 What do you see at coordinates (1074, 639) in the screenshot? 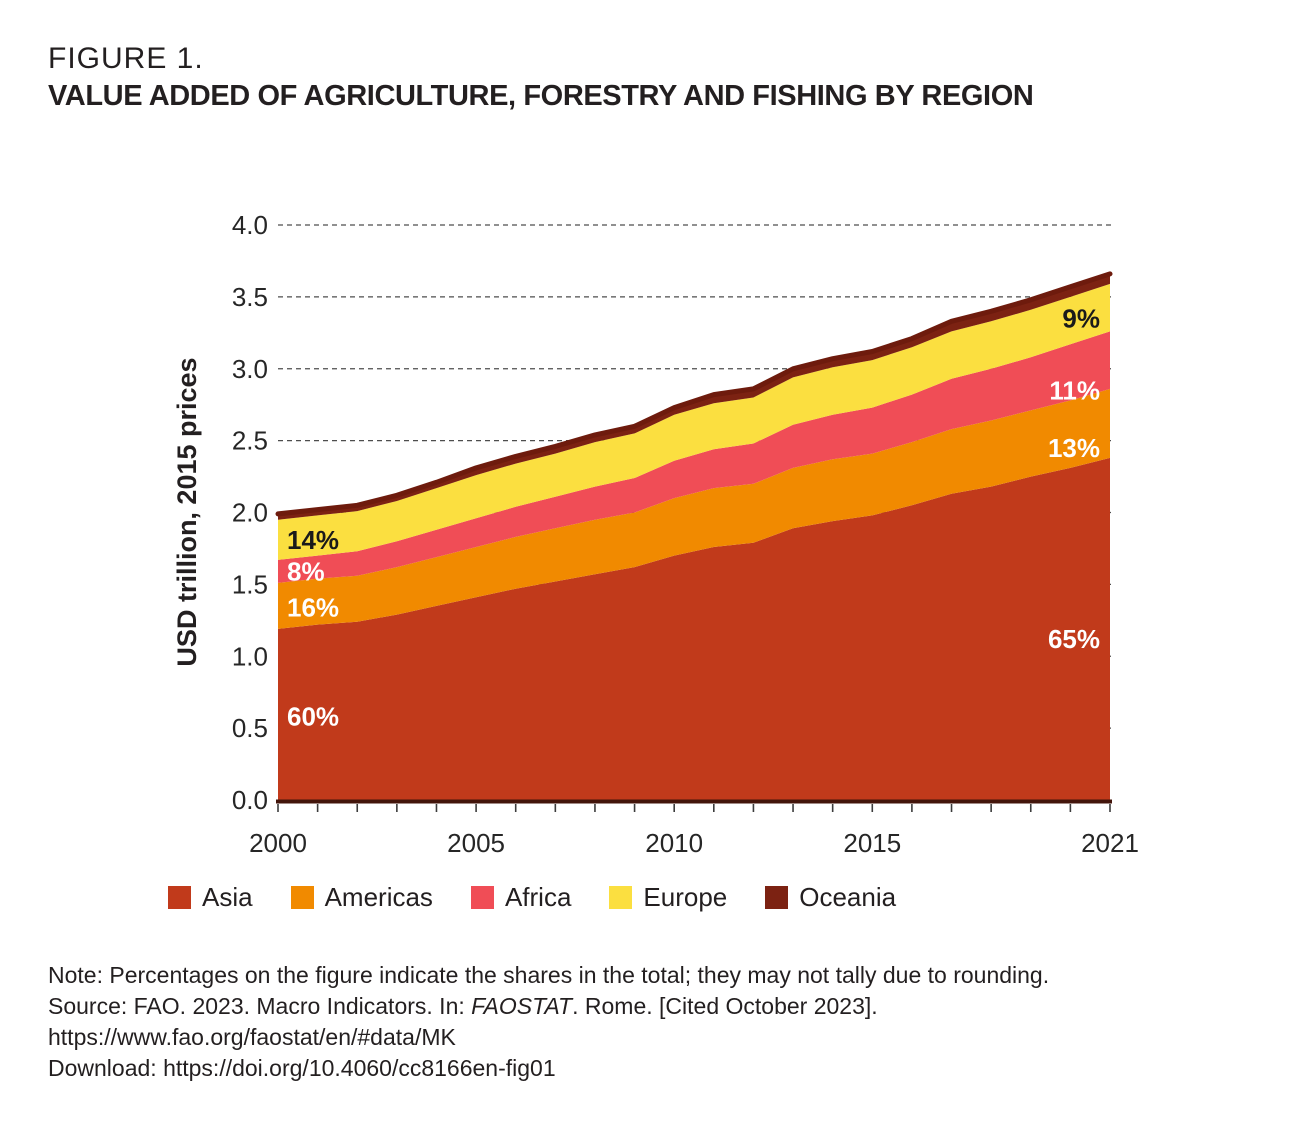
I see `share-label-asia-right: 65%` at bounding box center [1074, 639].